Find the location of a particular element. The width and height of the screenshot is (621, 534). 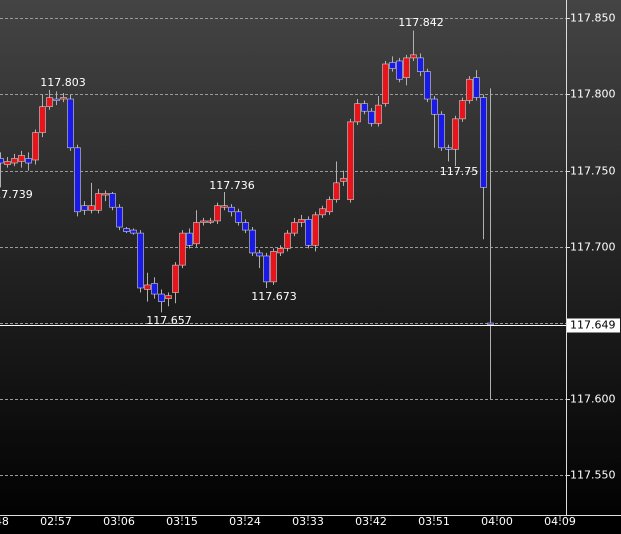

y-tick-label: 117.800 is located at coordinates (593, 94).